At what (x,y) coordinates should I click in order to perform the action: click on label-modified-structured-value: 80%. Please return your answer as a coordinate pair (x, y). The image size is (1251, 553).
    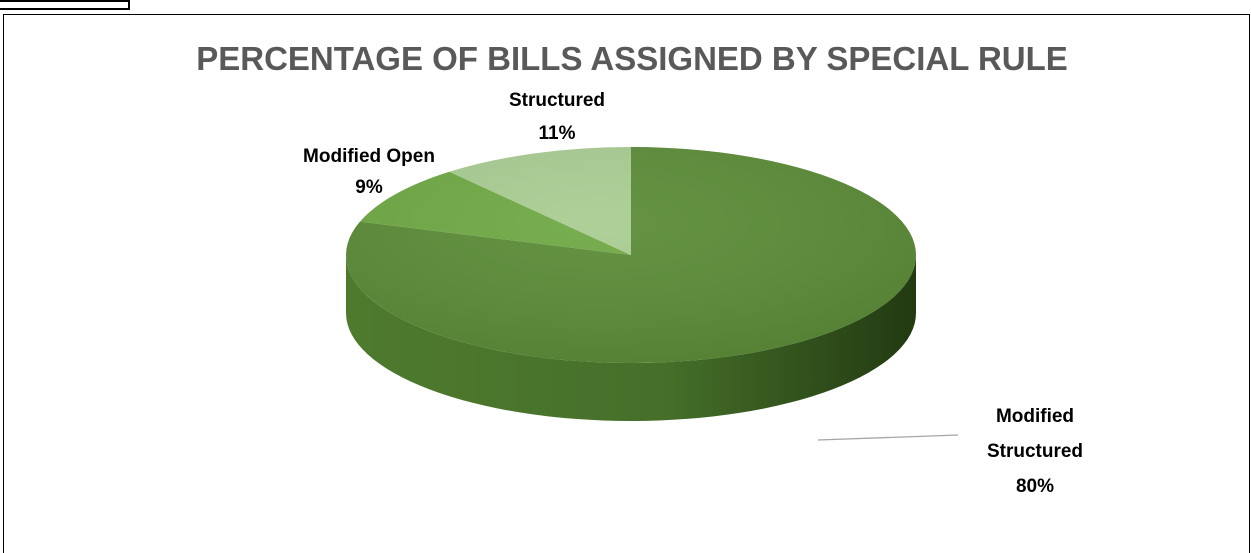
    Looking at the image, I should click on (1035, 486).